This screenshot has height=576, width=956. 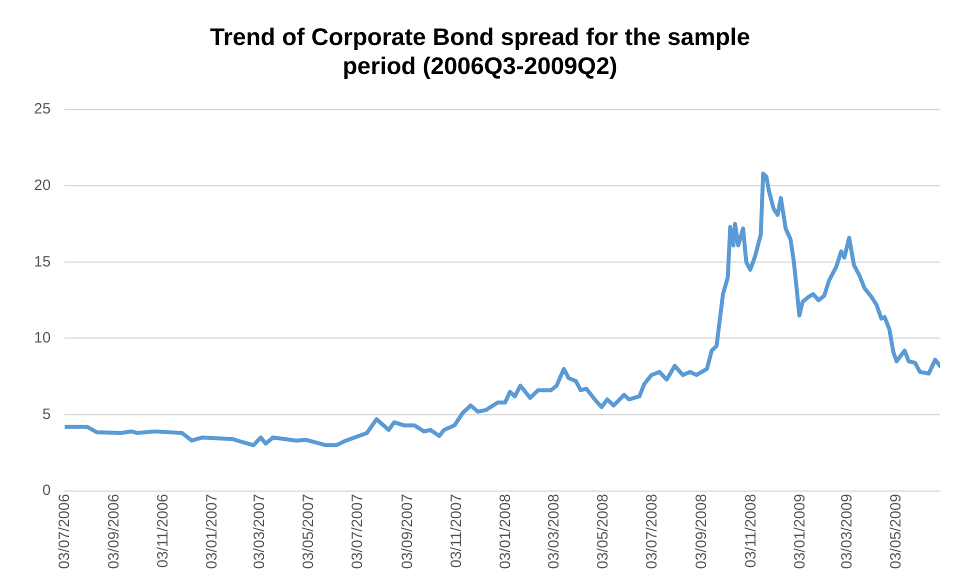 I want to click on x-tick-label: 03/09/2006, so click(x=114, y=532).